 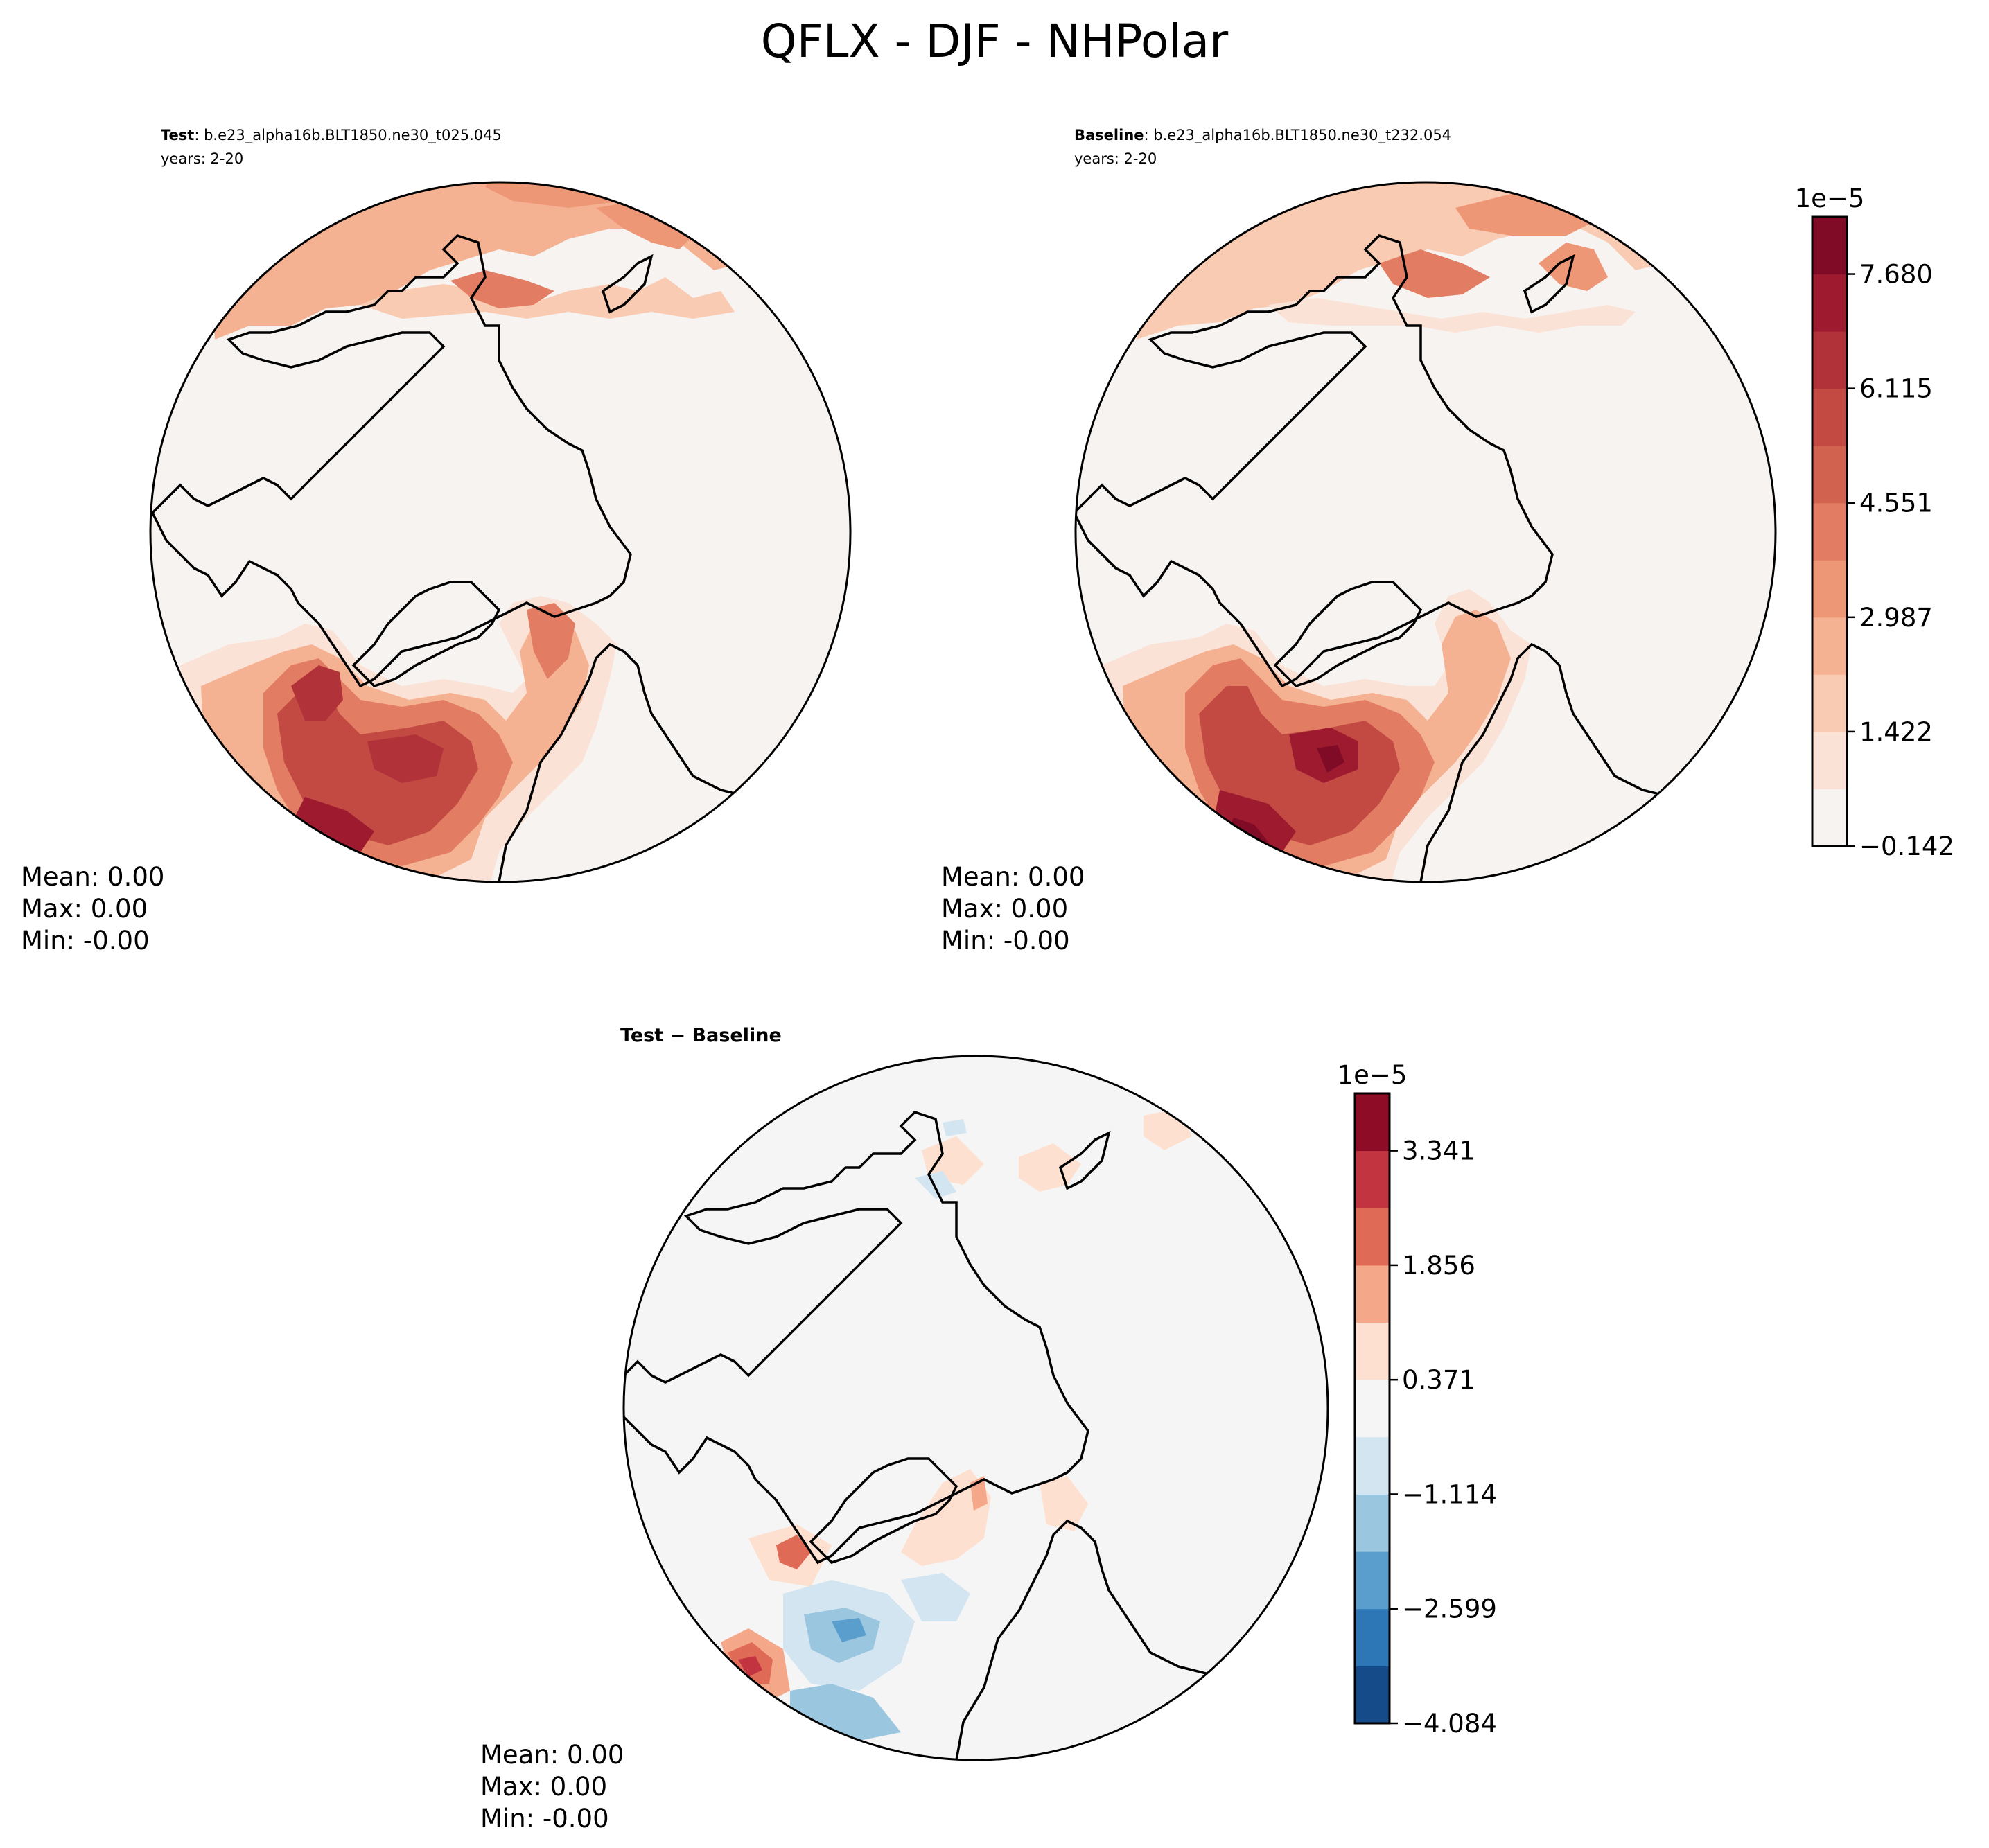 I want to click on colorbar-tick-label: 1.422, so click(x=1896, y=732).